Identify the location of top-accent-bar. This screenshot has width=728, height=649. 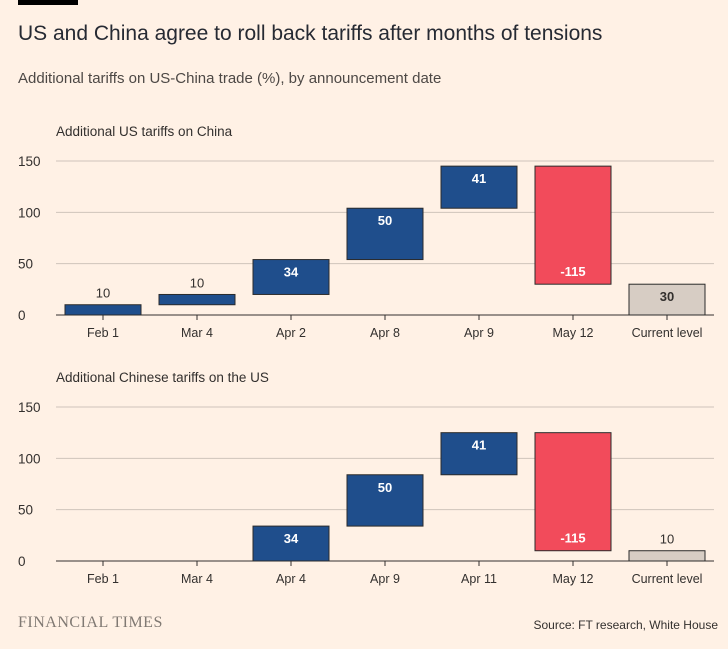
(48, 2).